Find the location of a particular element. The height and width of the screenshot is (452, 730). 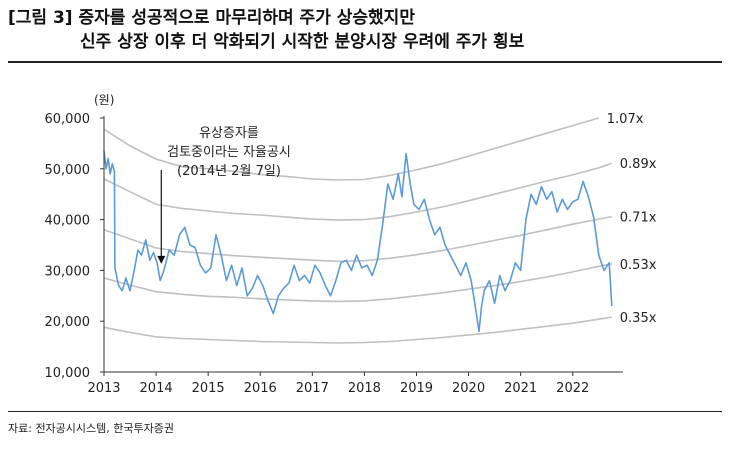

y-tick-label: 30,000 is located at coordinates (68, 271).